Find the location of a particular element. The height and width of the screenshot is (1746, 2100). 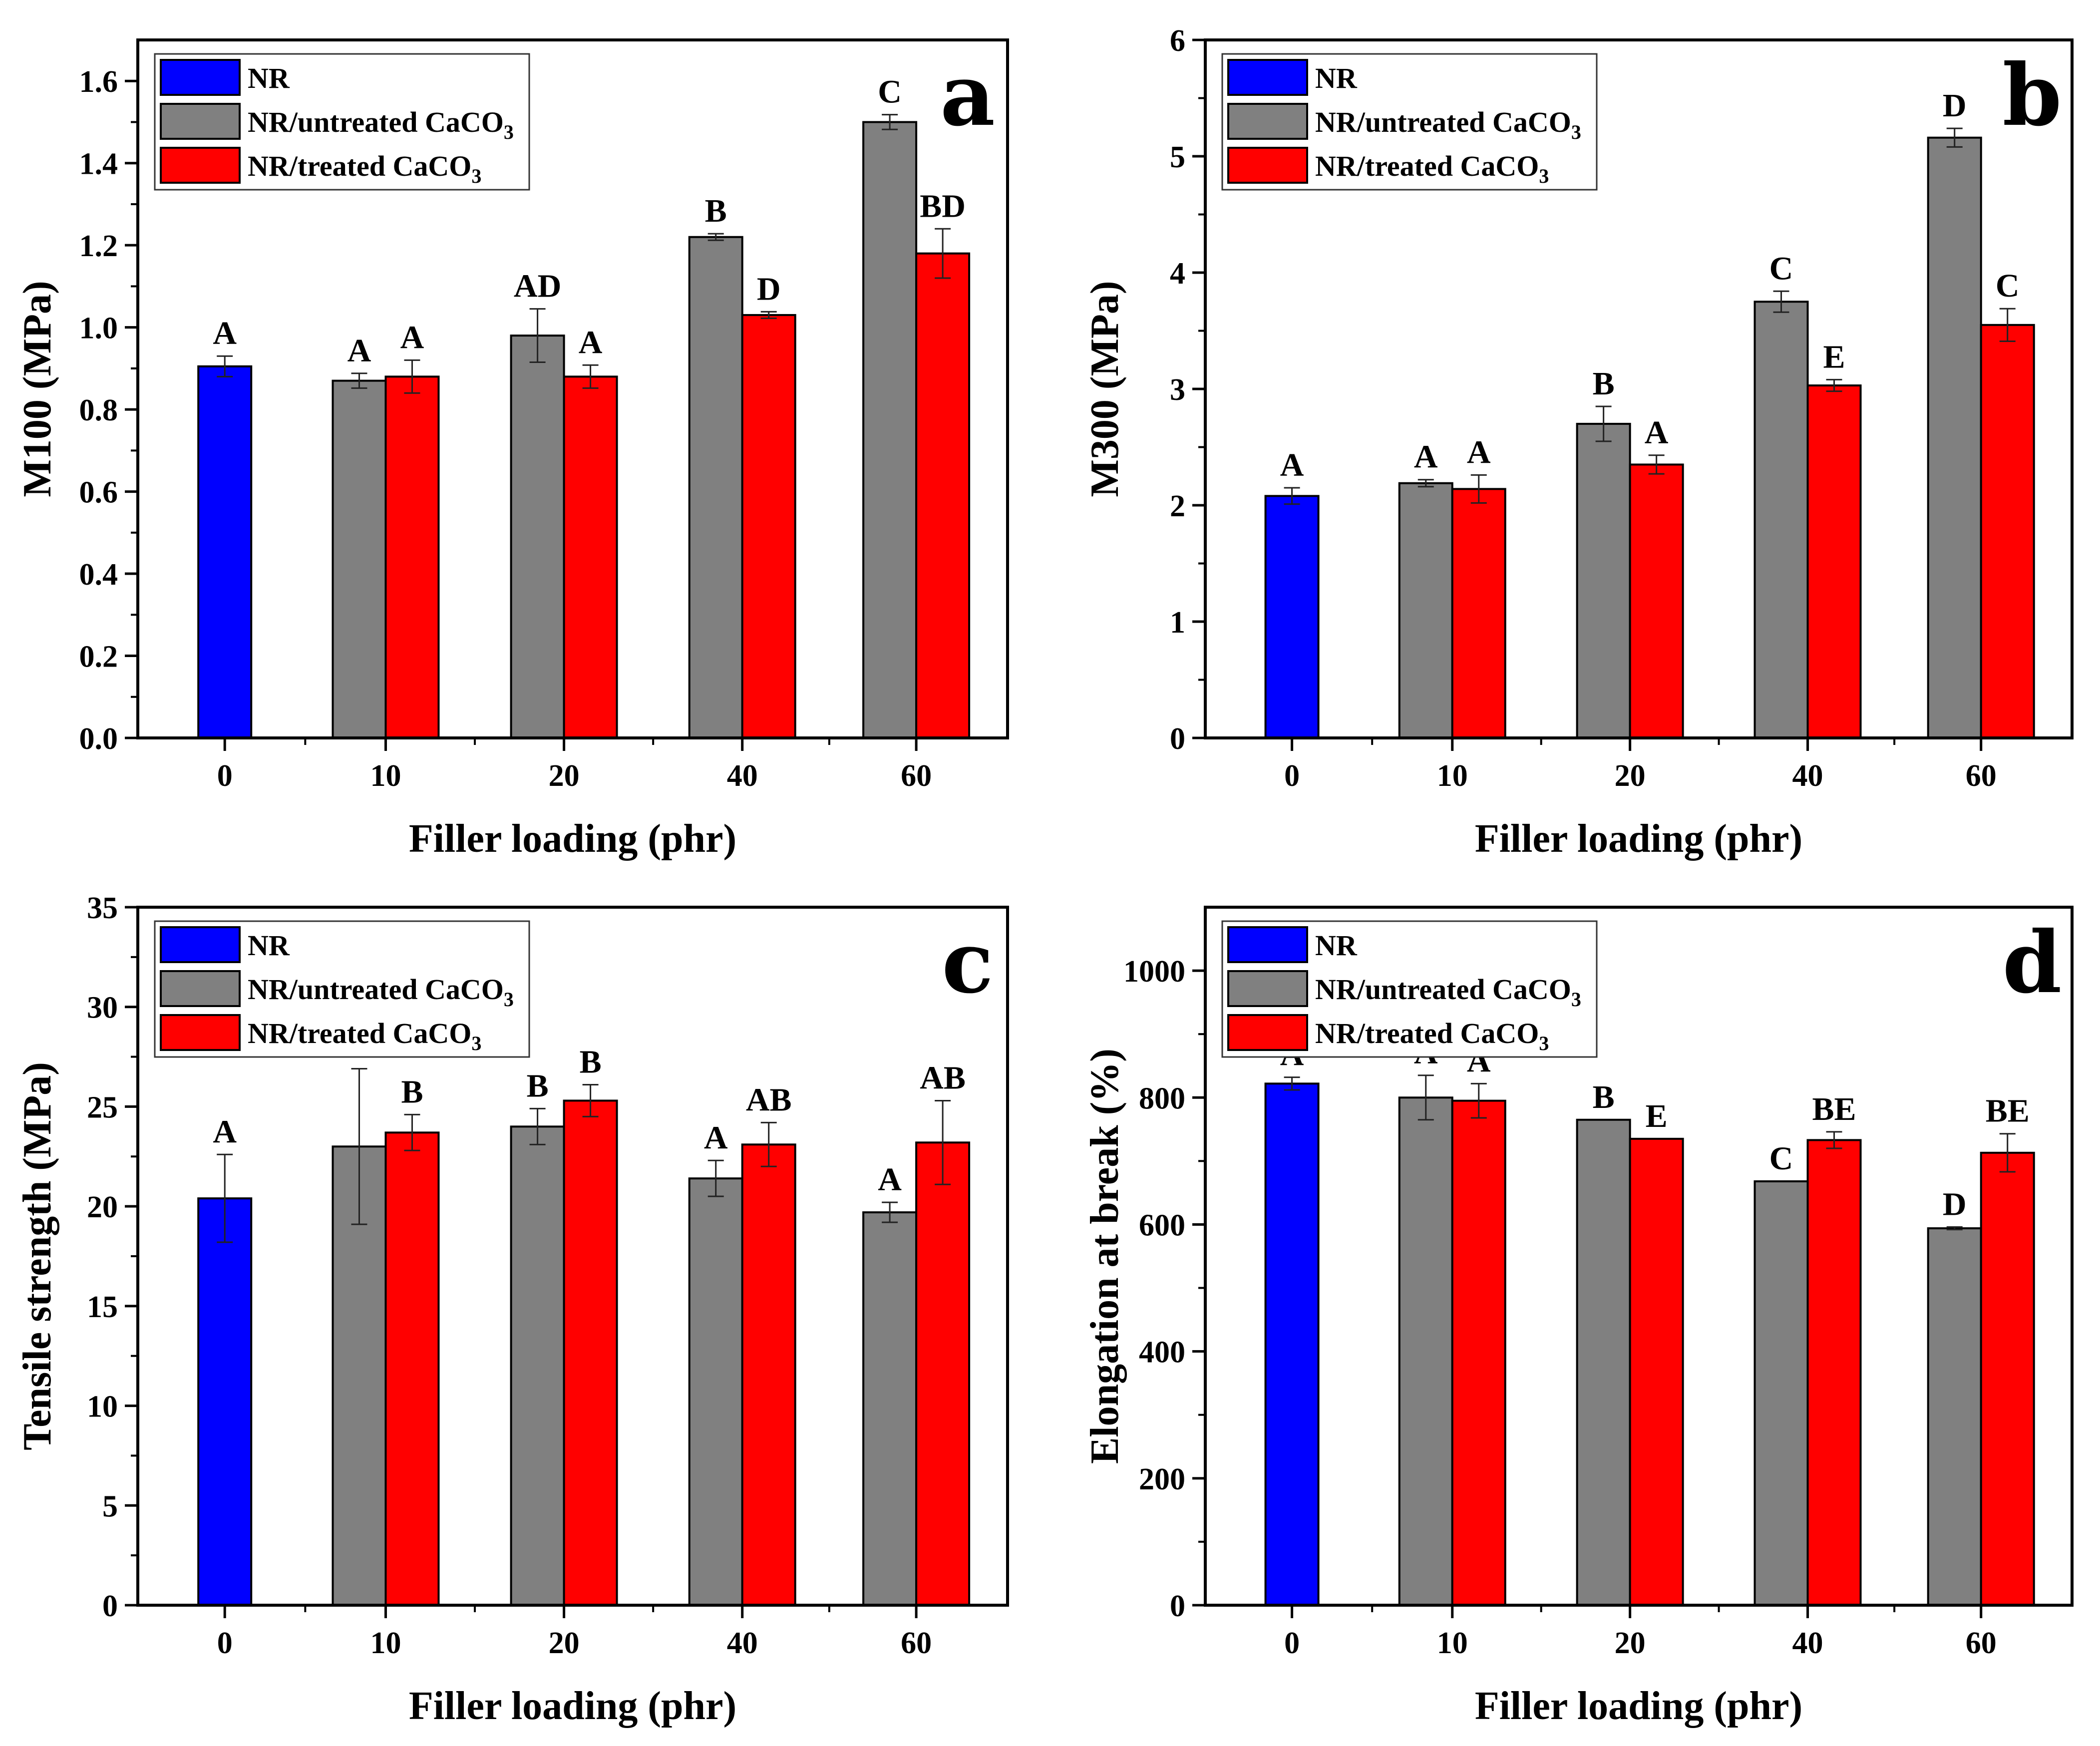

y-tick-label: 1.6 is located at coordinates (98, 82).